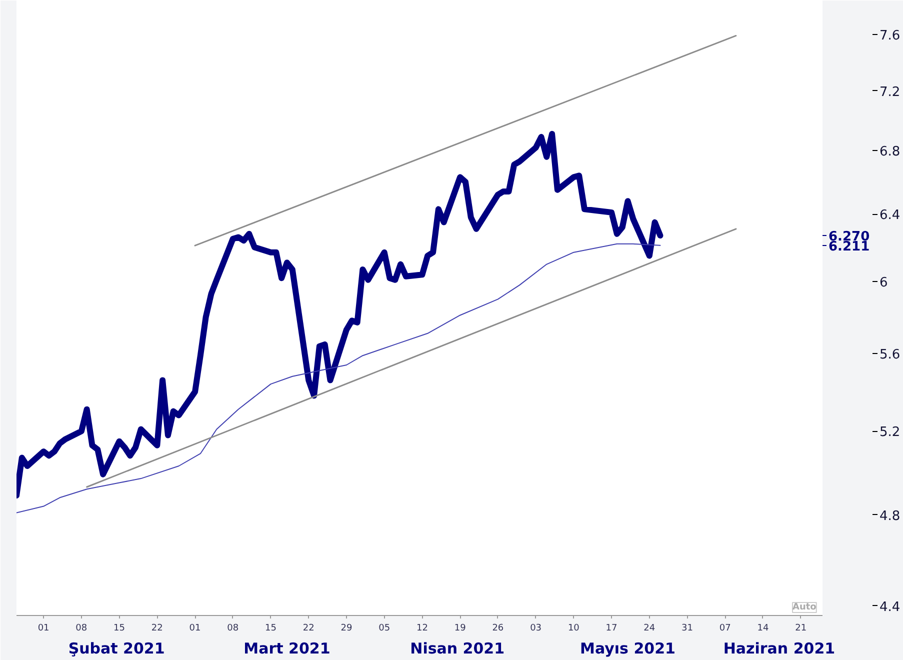 This screenshot has width=903, height=660. I want to click on text: Şubat 2021, so click(116, 649).